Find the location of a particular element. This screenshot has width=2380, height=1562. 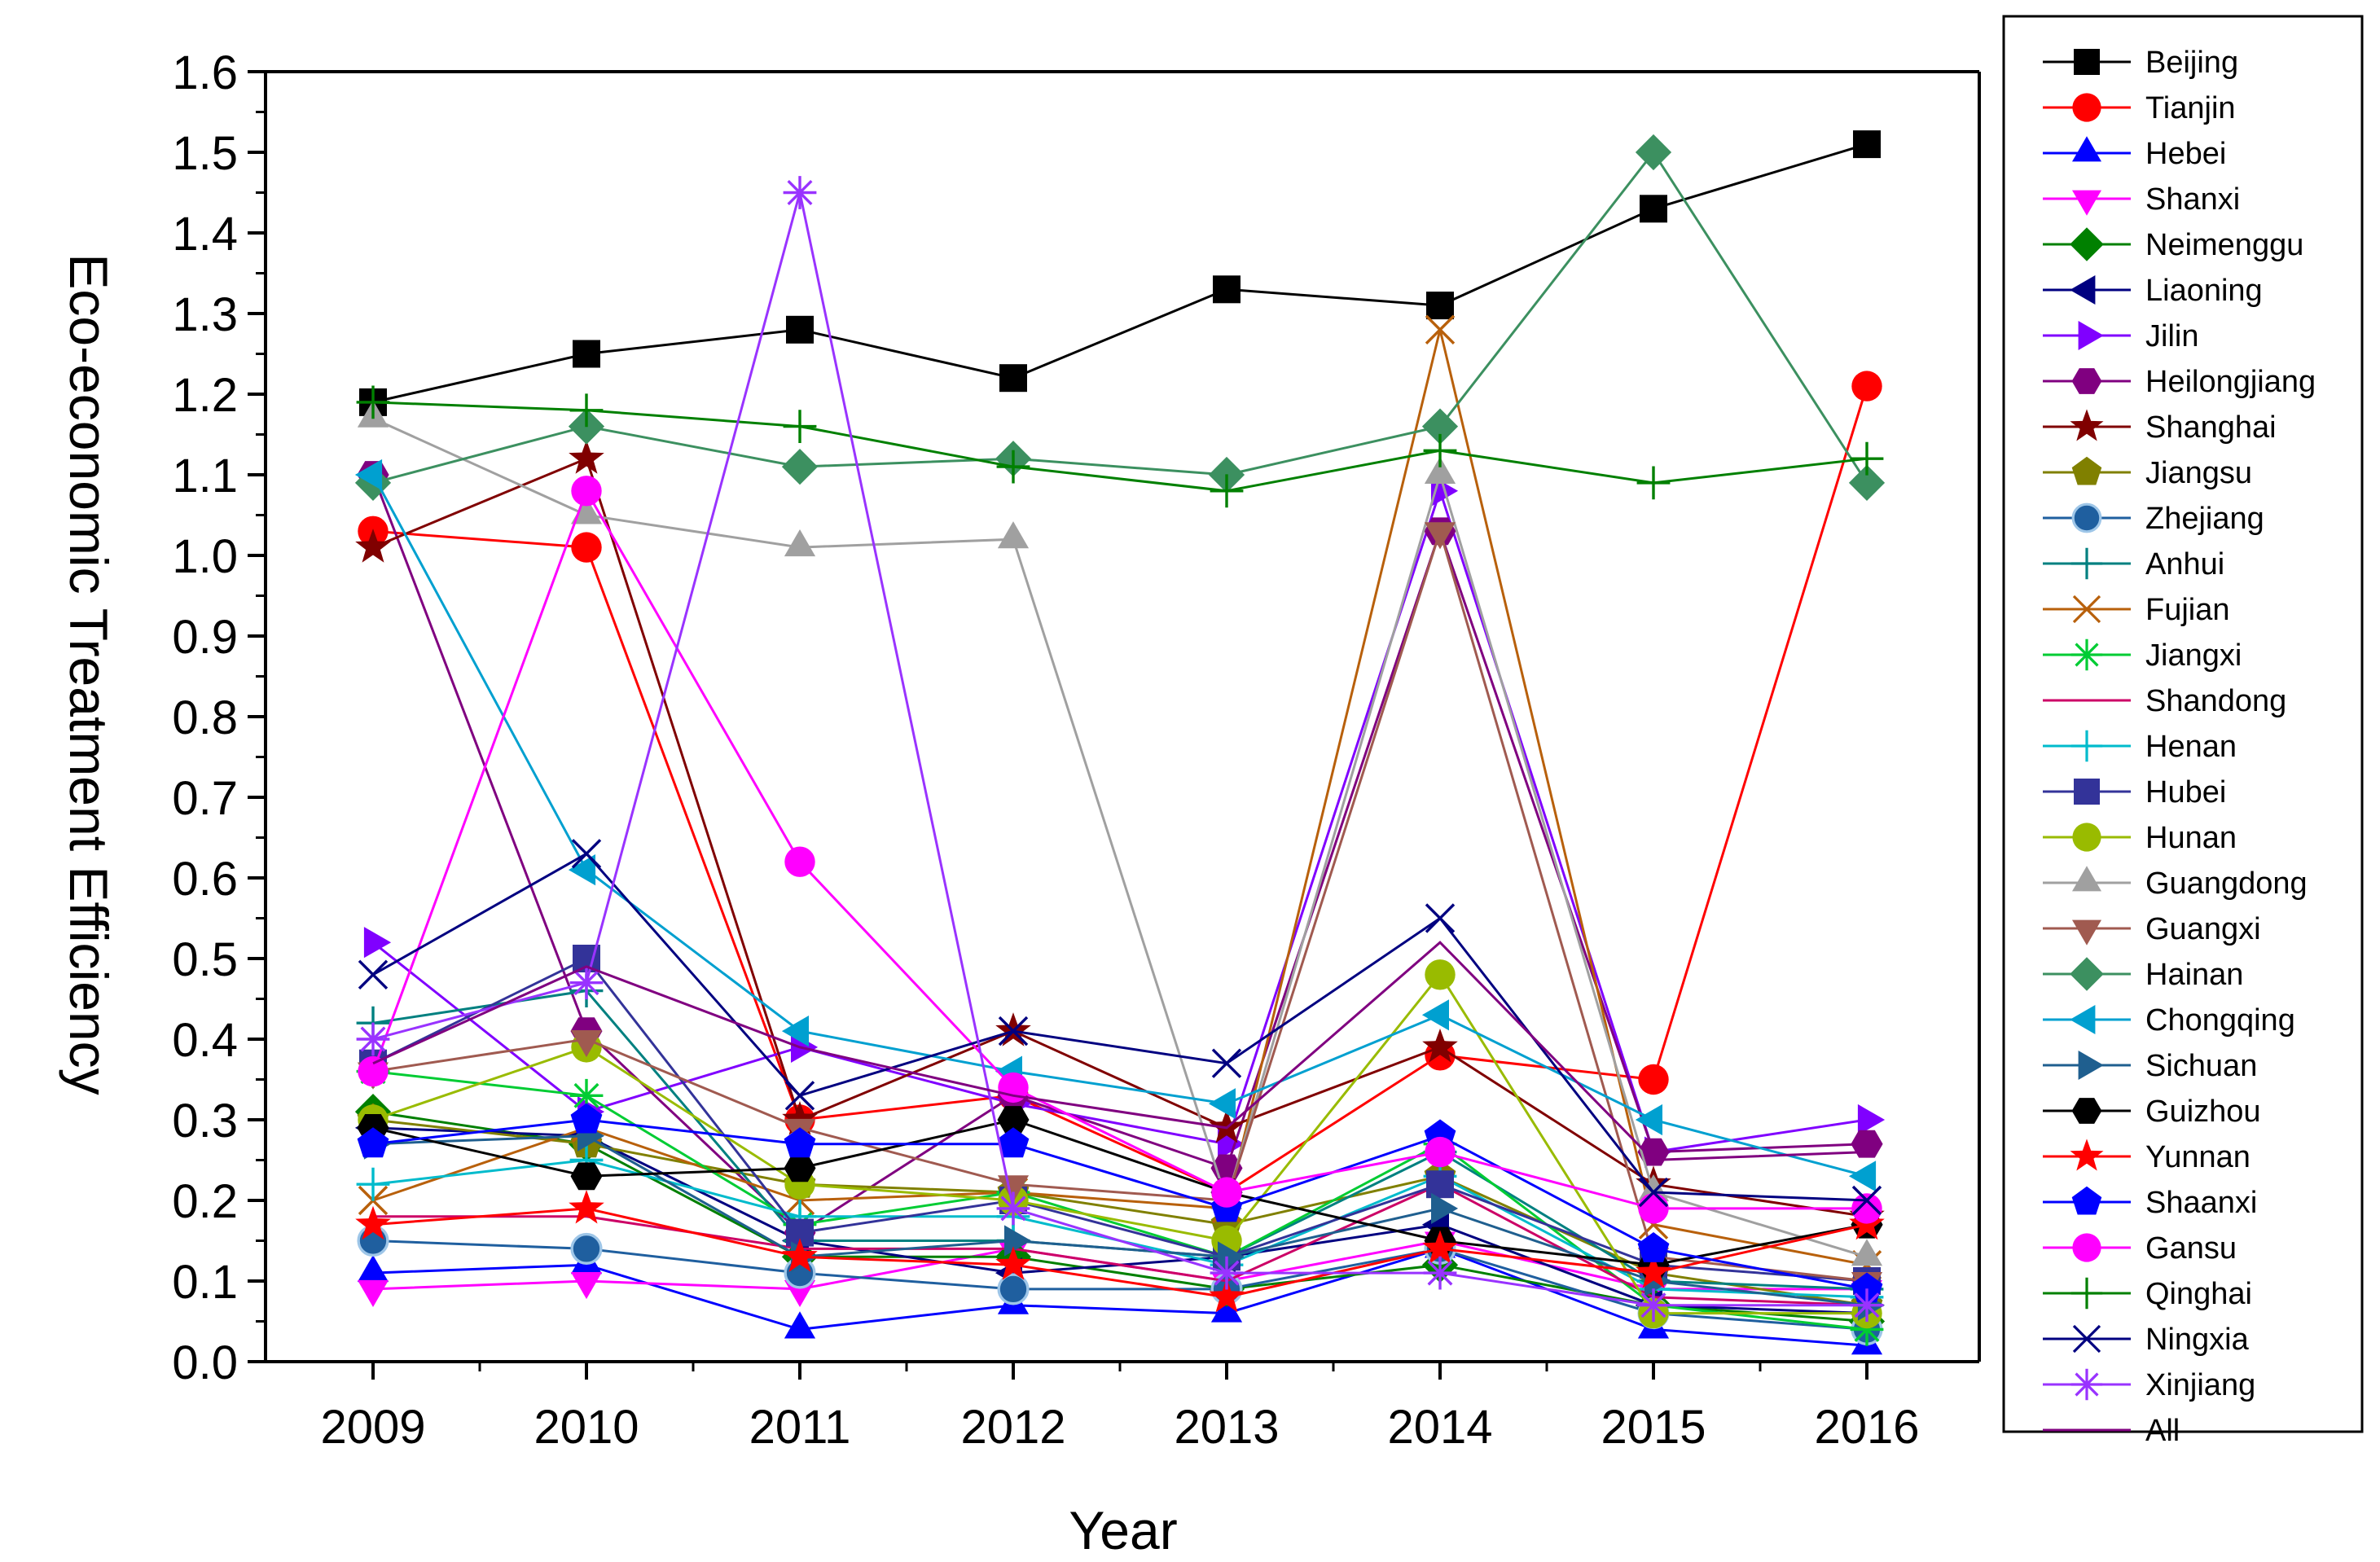

legend-label: Liaoning is located at coordinates (2204, 291).